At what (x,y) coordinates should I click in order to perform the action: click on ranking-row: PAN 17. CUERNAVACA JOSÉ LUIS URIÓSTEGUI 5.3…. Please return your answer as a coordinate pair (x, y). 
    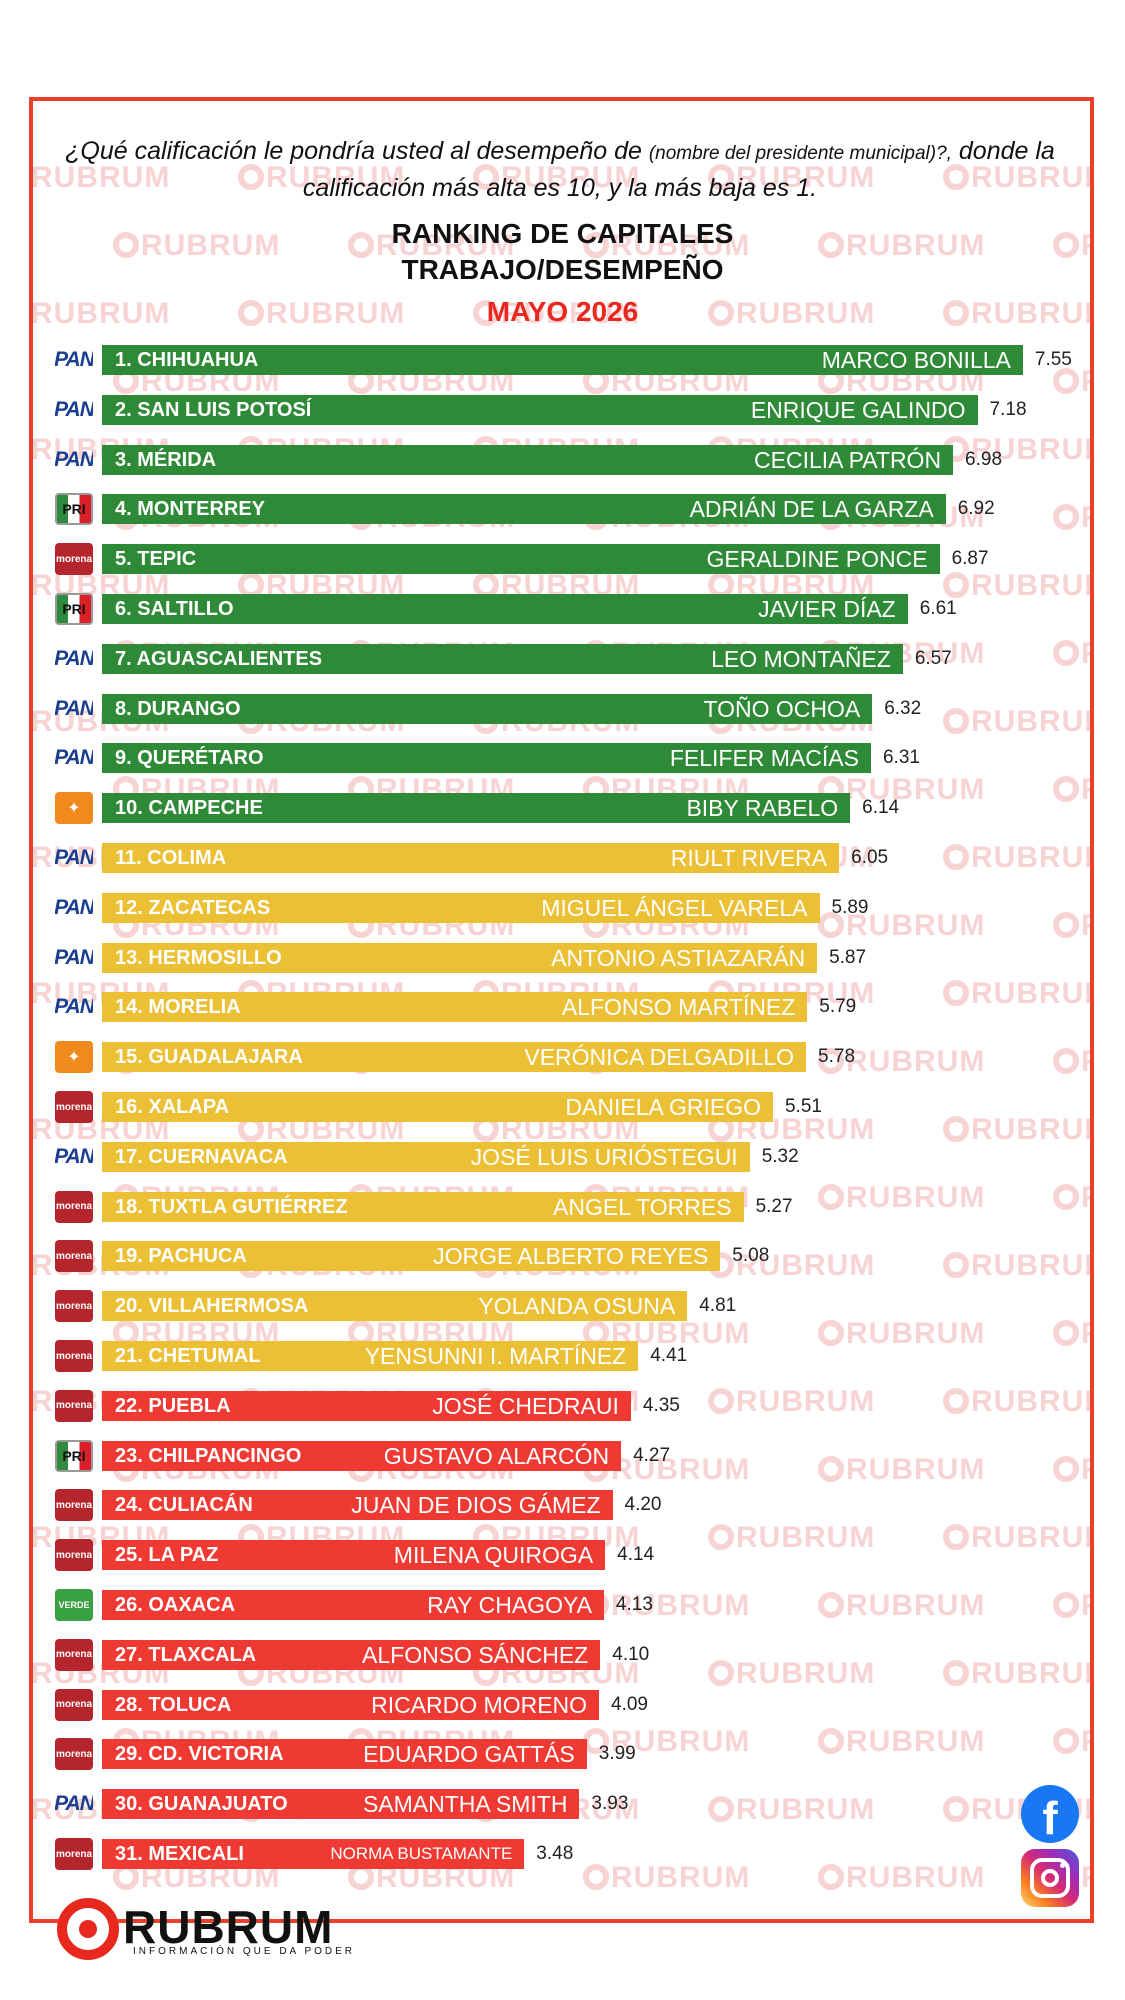
    Looking at the image, I should click on (562, 1157).